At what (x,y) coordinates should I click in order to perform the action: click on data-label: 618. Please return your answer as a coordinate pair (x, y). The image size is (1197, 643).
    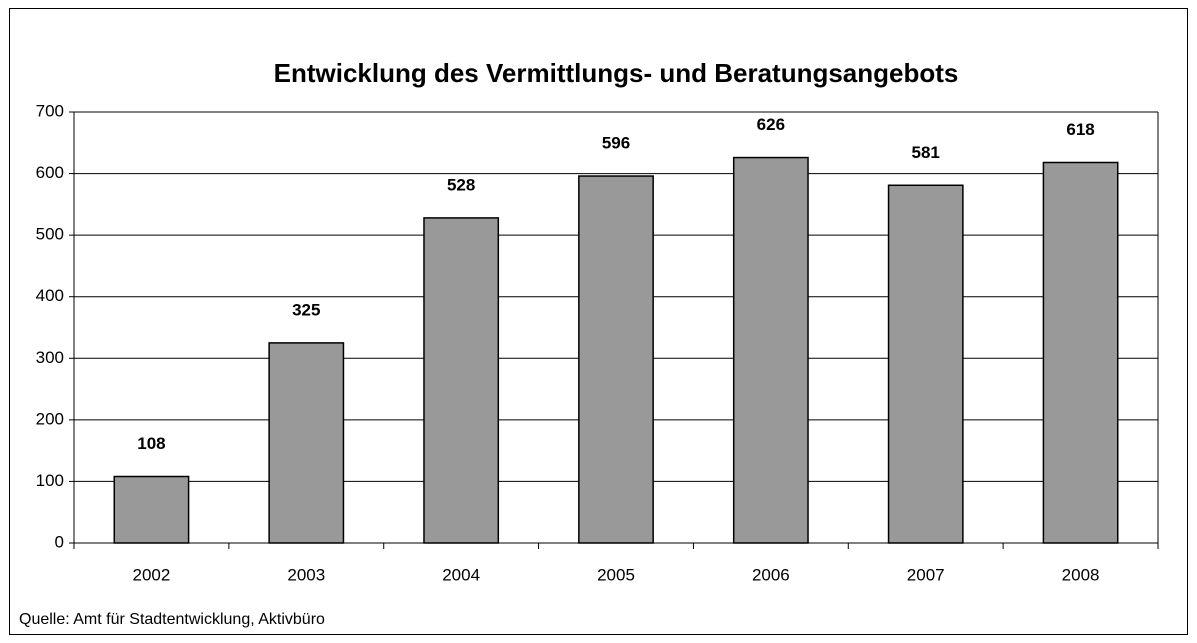
    Looking at the image, I should click on (1080, 129).